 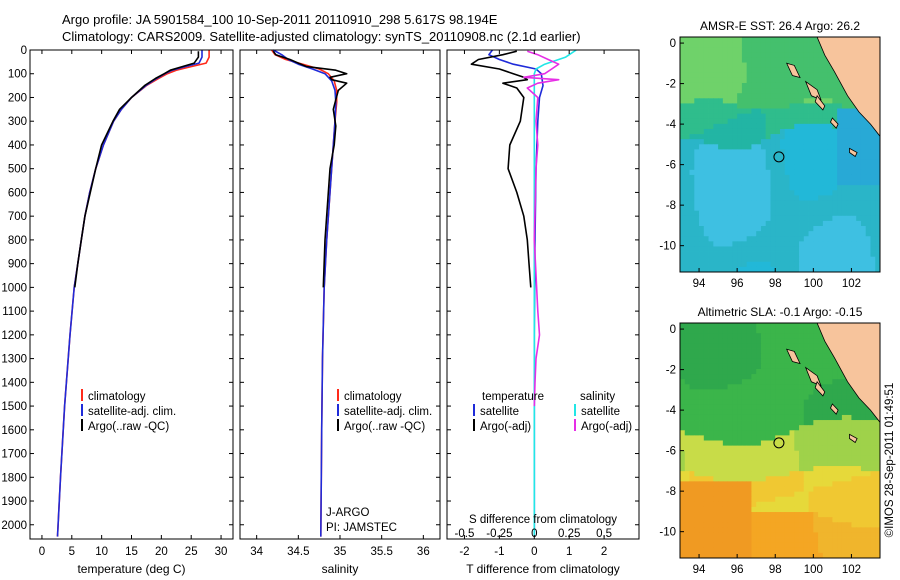 What do you see at coordinates (17, 98) in the screenshot?
I see `y-tick-label: 200` at bounding box center [17, 98].